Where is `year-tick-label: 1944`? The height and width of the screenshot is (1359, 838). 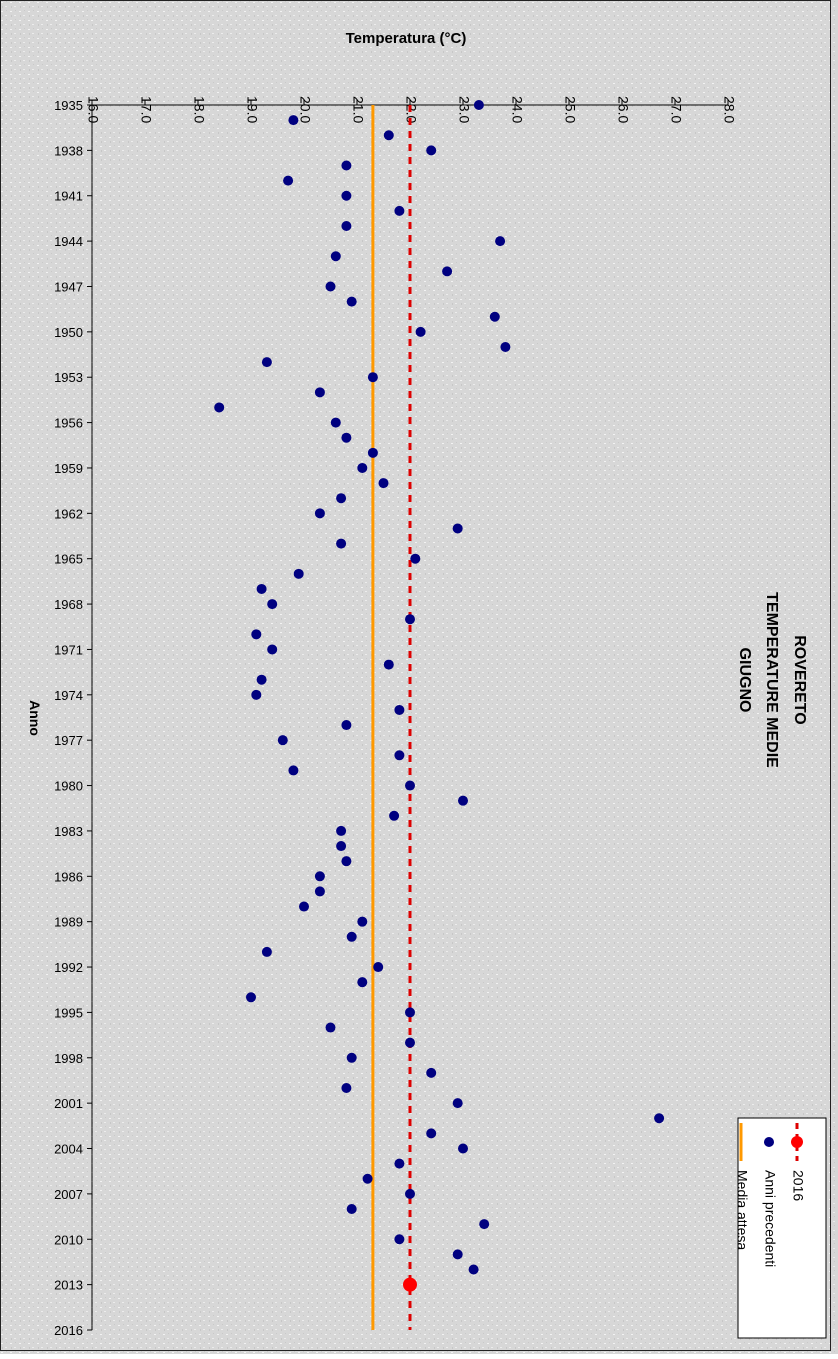
year-tick-label: 1944 is located at coordinates (68, 241).